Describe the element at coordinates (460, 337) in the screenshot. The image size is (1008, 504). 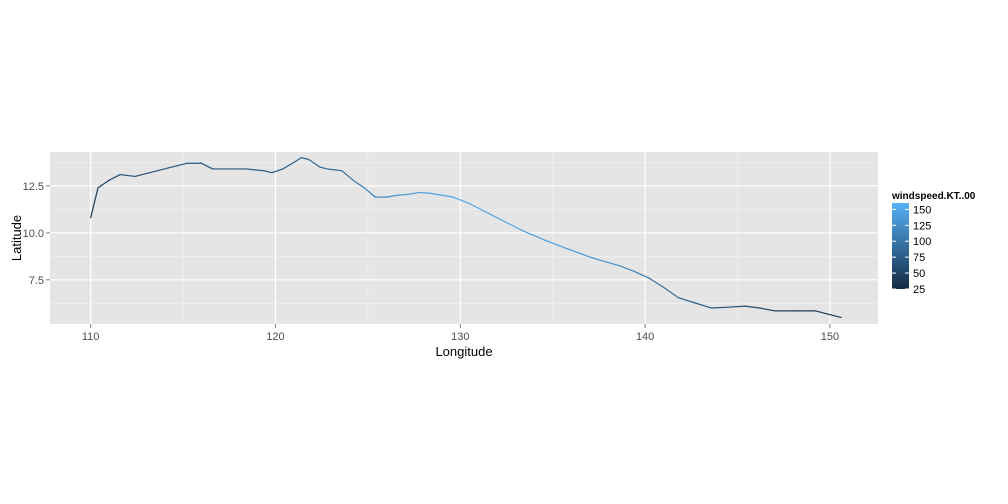
I see `x-tick-label: 130` at that location.